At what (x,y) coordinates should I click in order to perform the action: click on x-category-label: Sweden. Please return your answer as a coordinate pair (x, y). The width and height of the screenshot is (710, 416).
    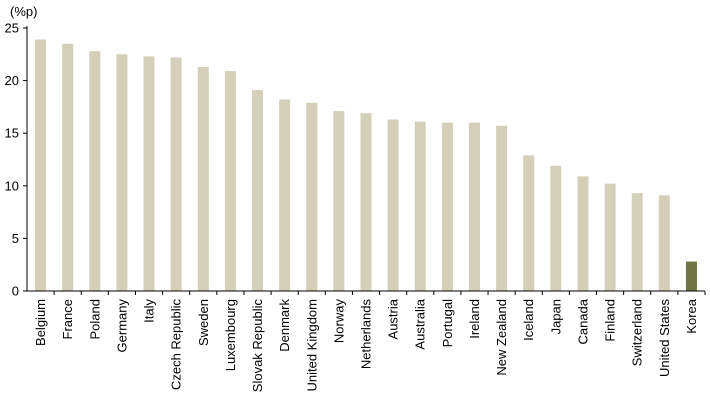
    Looking at the image, I should click on (203, 322).